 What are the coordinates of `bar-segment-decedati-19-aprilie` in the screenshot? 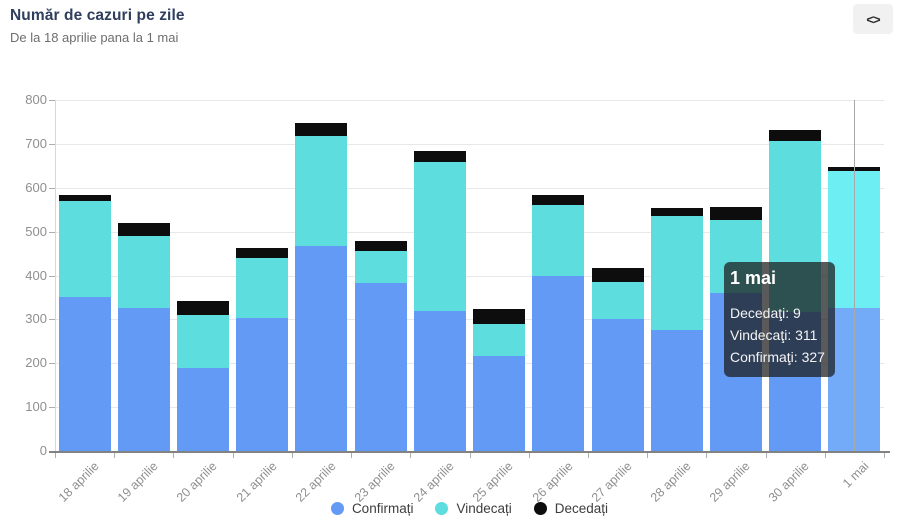 It's located at (143, 230).